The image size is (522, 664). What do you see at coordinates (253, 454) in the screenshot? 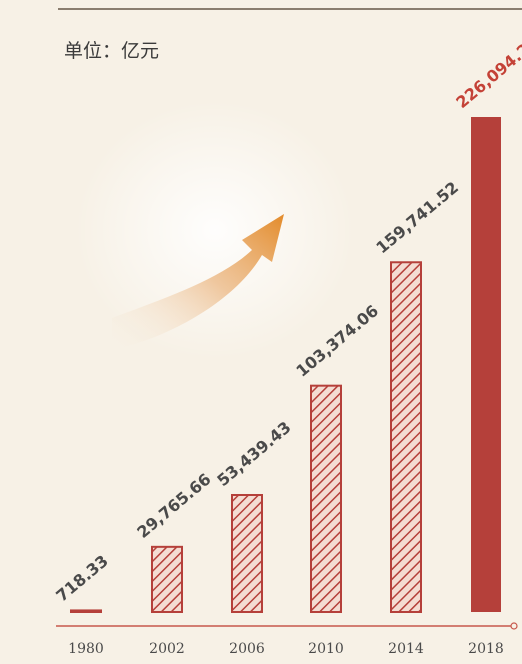
I see `data-label-2006: 53,439.43` at bounding box center [253, 454].